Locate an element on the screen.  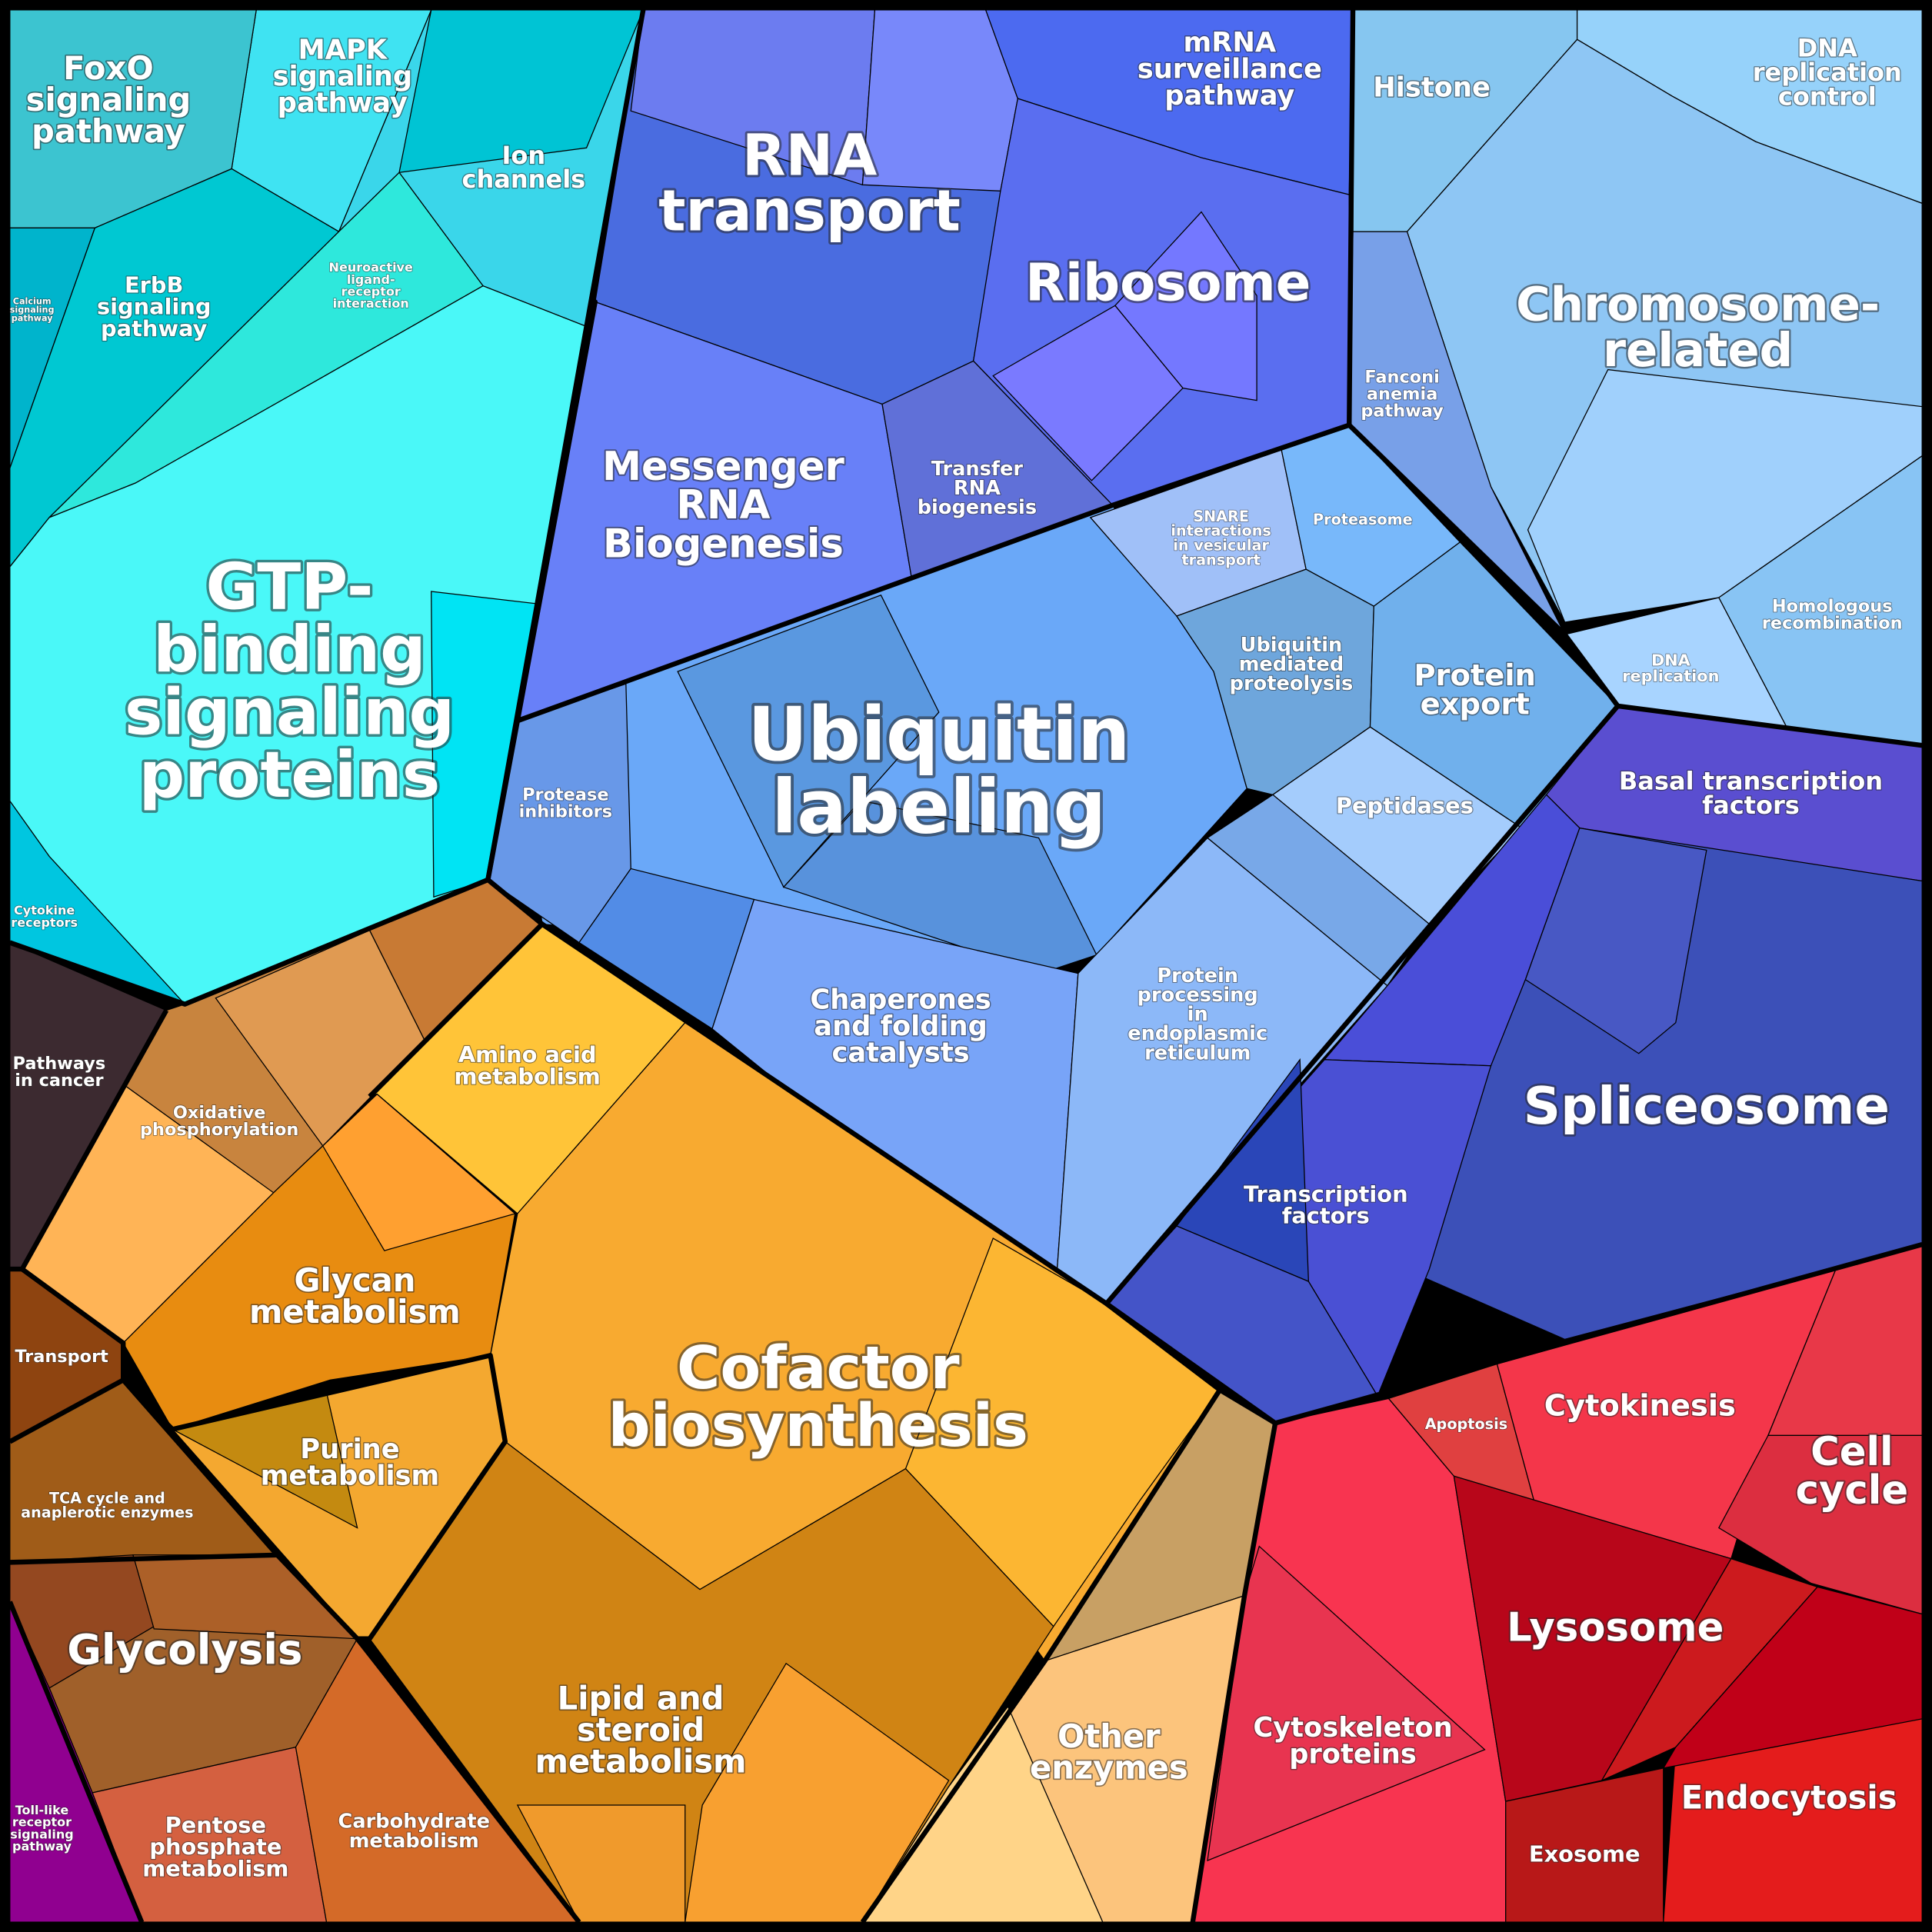
label-line: labeling is located at coordinates (938, 807).